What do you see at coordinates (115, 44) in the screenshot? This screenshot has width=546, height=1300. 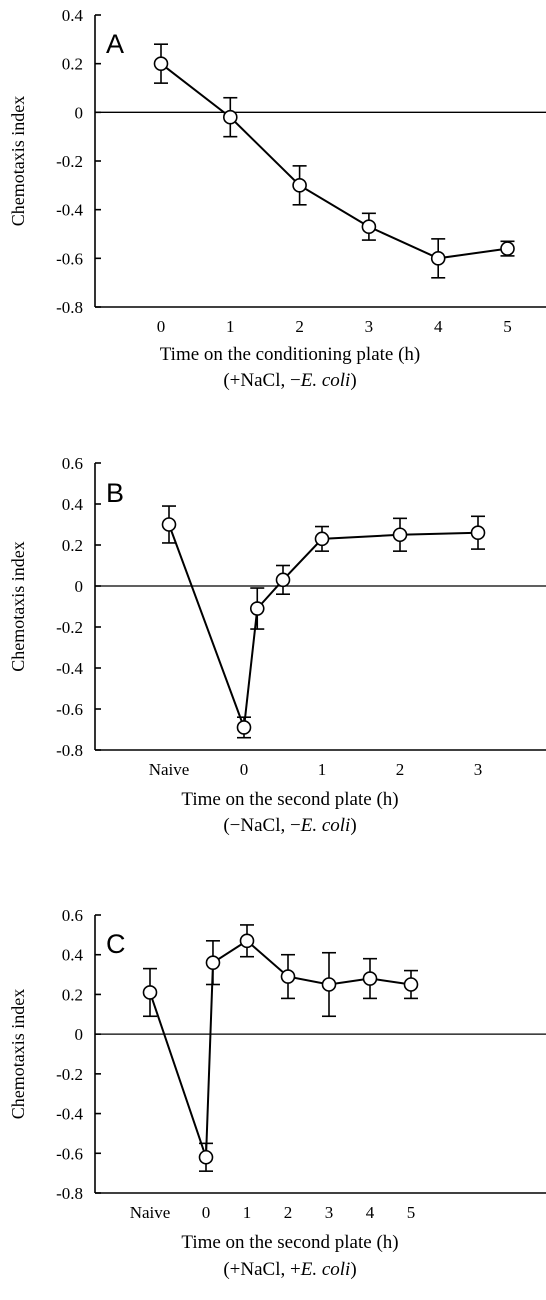 I see `panel-label: A` at bounding box center [115, 44].